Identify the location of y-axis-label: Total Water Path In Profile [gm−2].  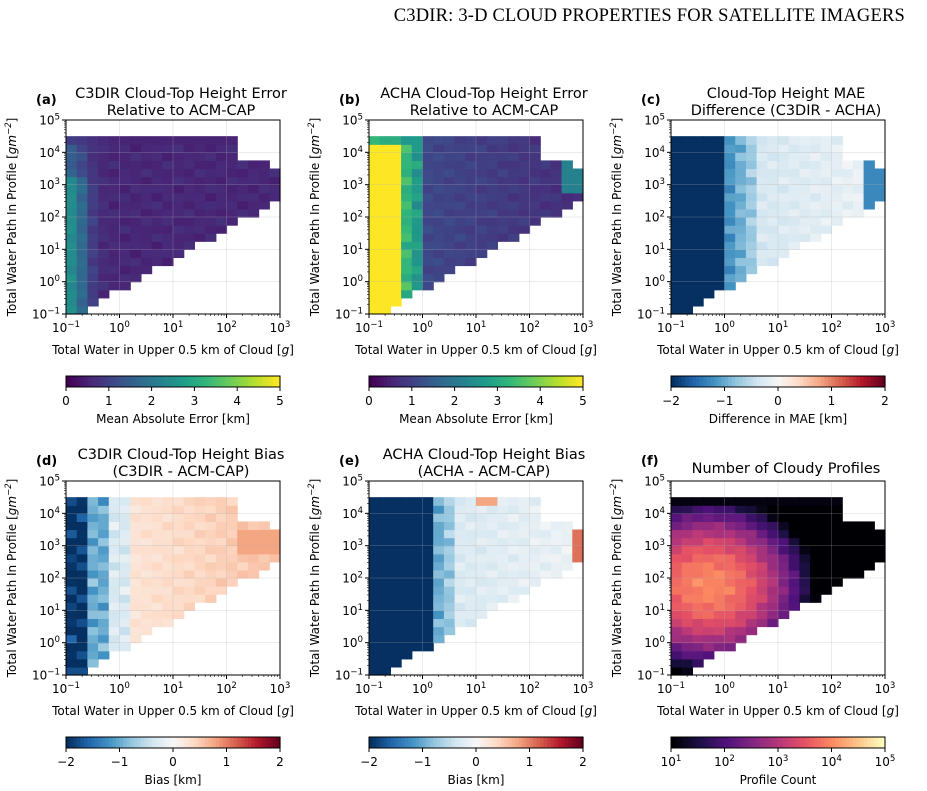
(11, 579).